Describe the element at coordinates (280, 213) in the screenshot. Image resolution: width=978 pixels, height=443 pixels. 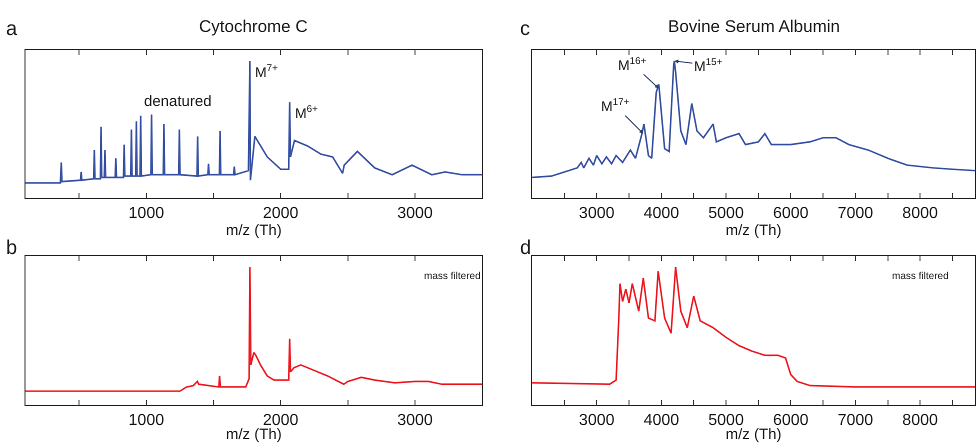
I see `x-tick-label: 2000` at that location.